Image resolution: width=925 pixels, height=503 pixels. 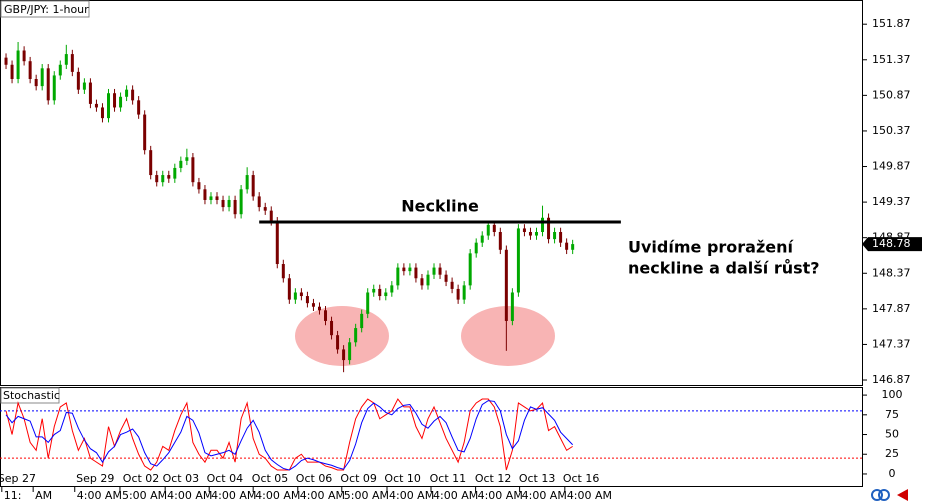 What do you see at coordinates (225, 478) in the screenshot?
I see `x-tick-label: Oct 04` at bounding box center [225, 478].